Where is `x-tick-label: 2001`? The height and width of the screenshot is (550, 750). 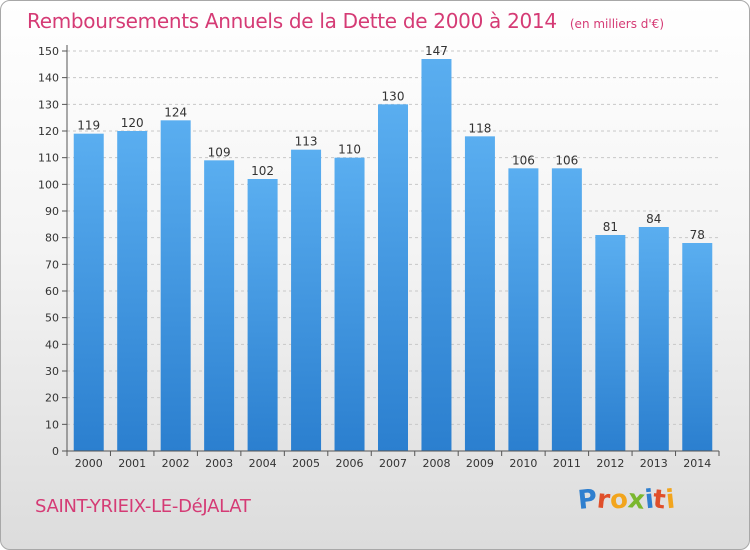 x-tick-label: 2001 is located at coordinates (132, 463).